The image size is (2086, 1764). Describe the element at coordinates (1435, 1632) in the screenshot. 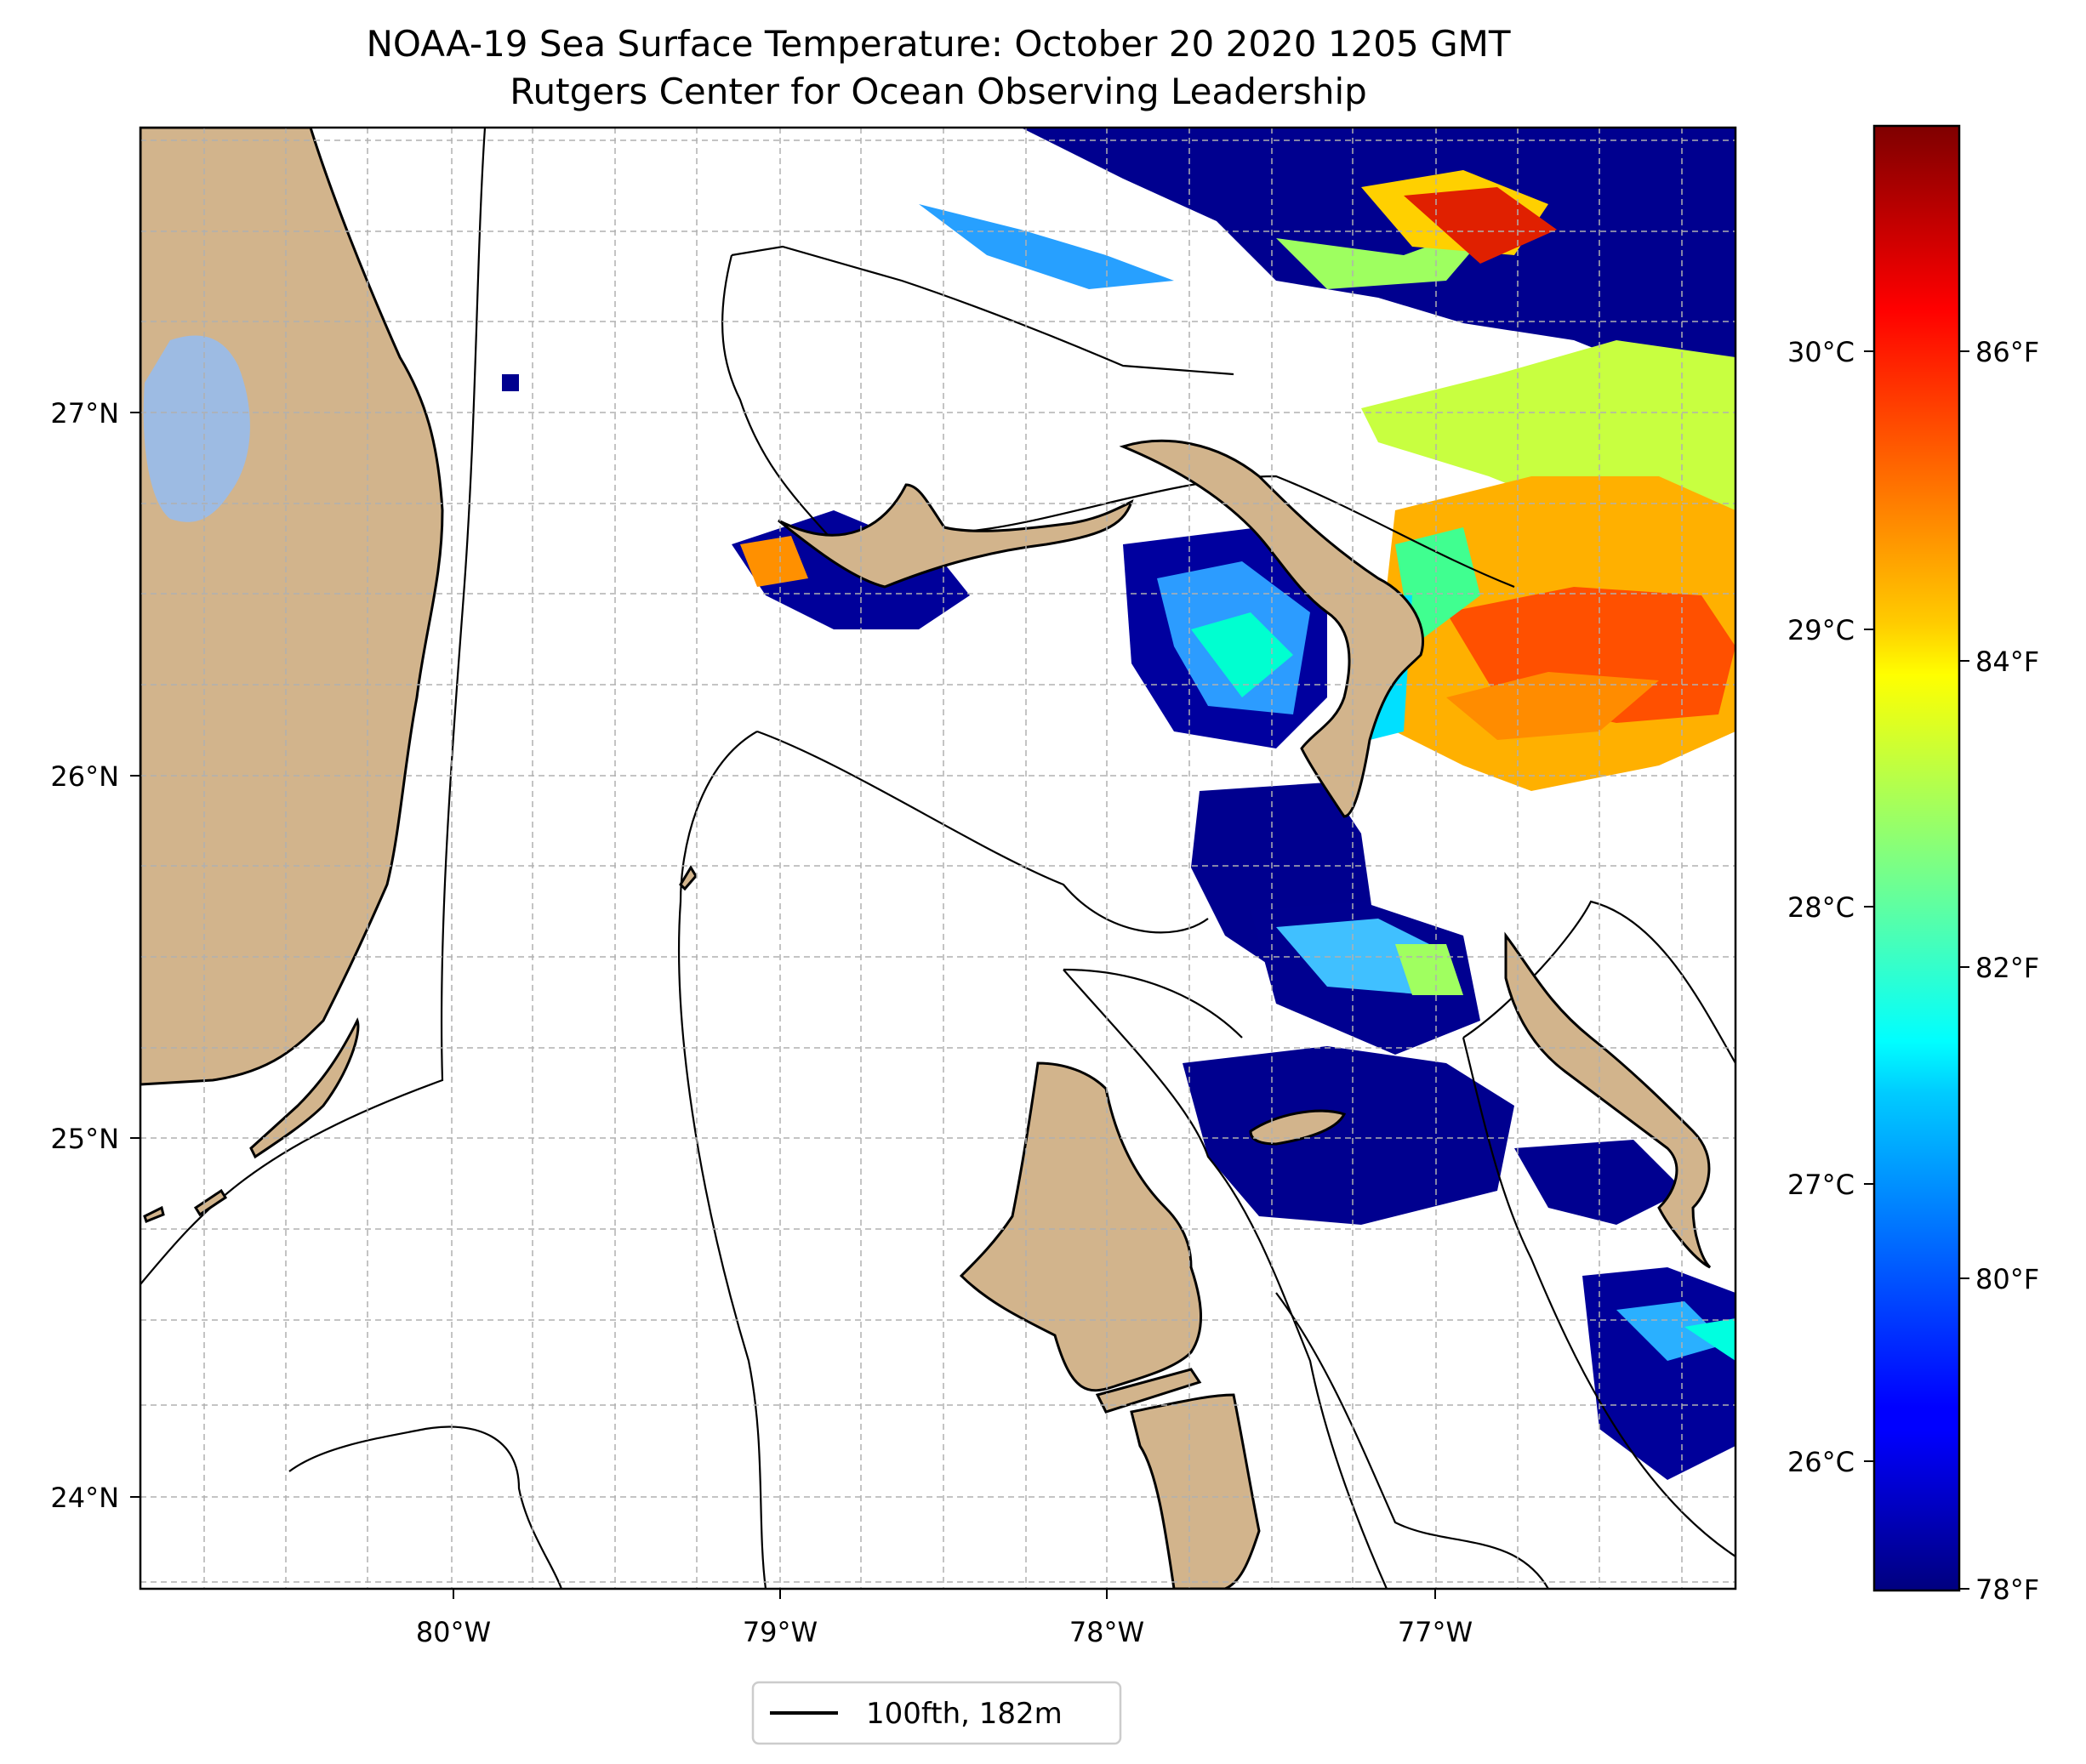

I see `x-tick-label-77w: 77°W` at that location.